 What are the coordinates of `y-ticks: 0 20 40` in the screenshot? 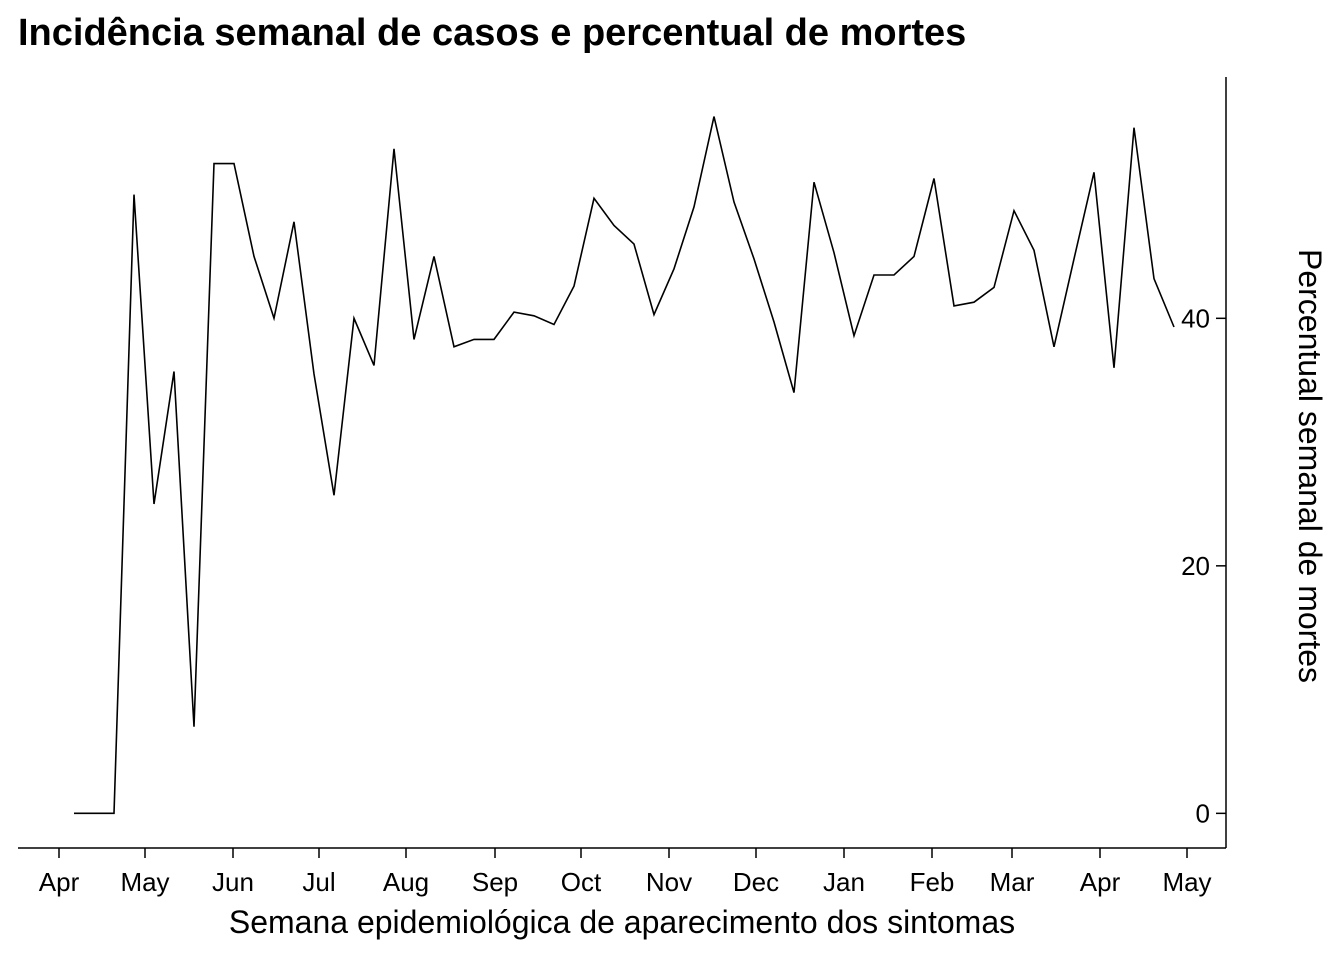 It's located at (1203, 565).